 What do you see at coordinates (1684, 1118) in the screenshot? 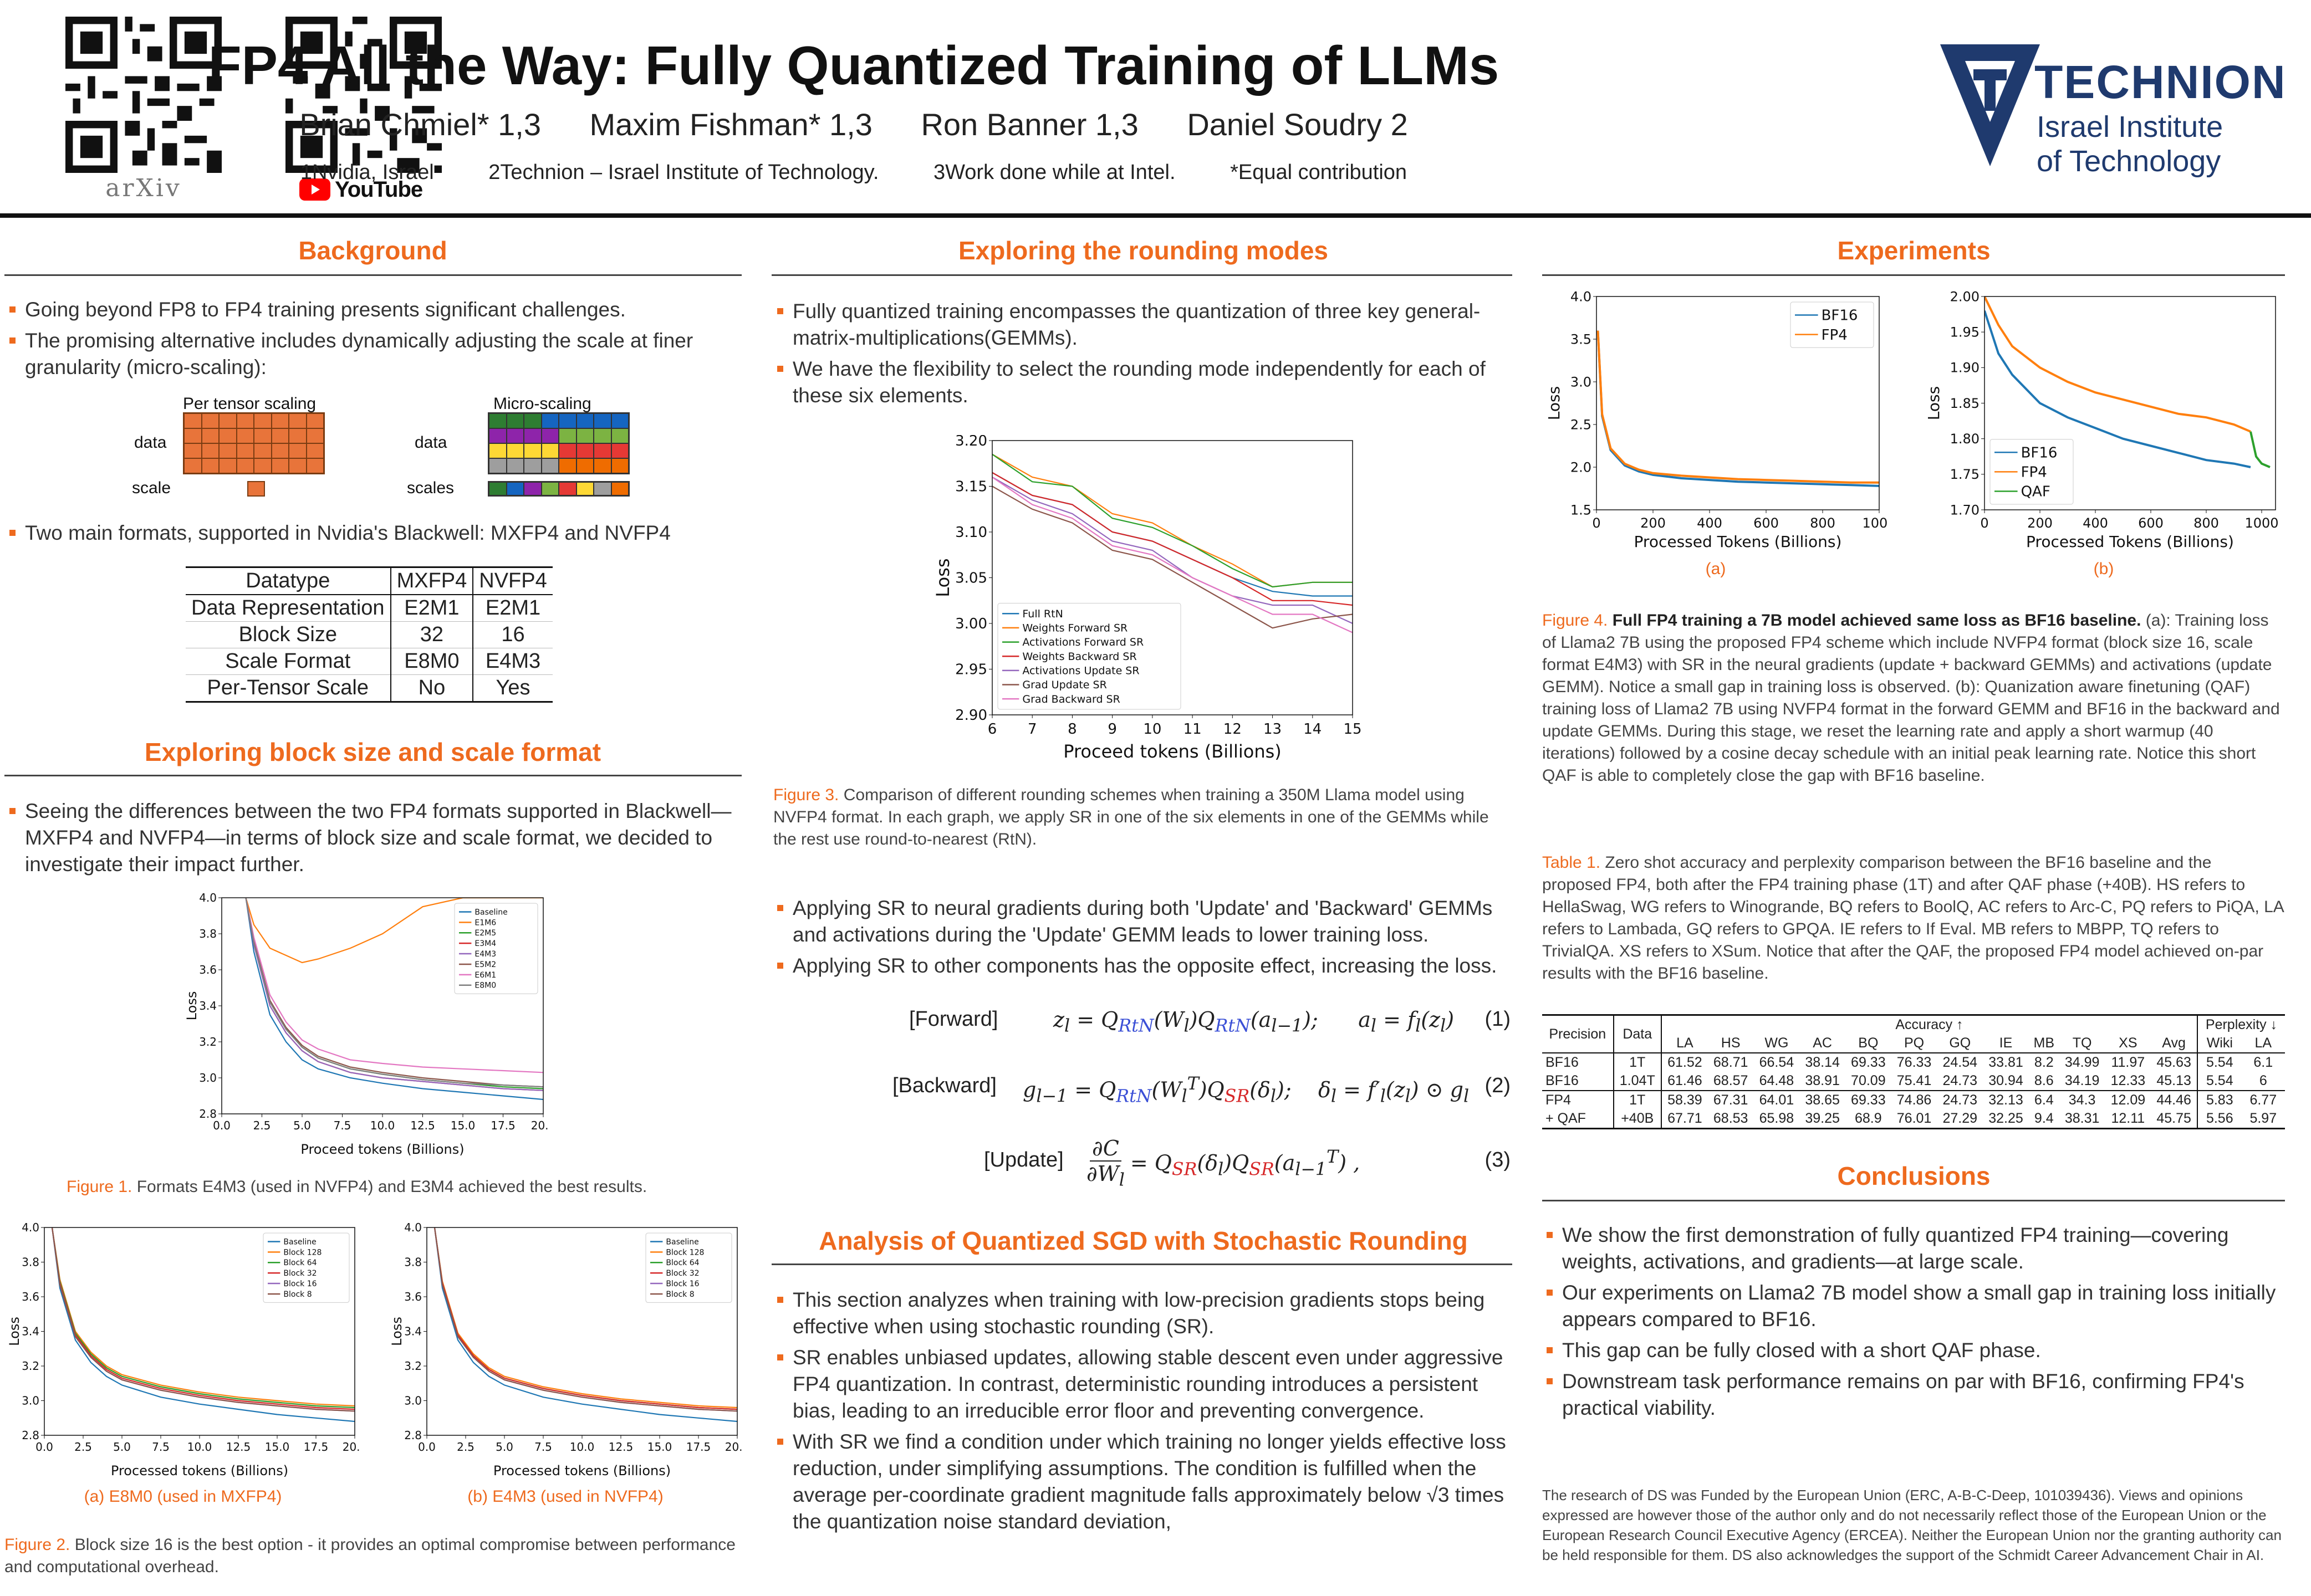
I see `table-cell: 67.71` at bounding box center [1684, 1118].